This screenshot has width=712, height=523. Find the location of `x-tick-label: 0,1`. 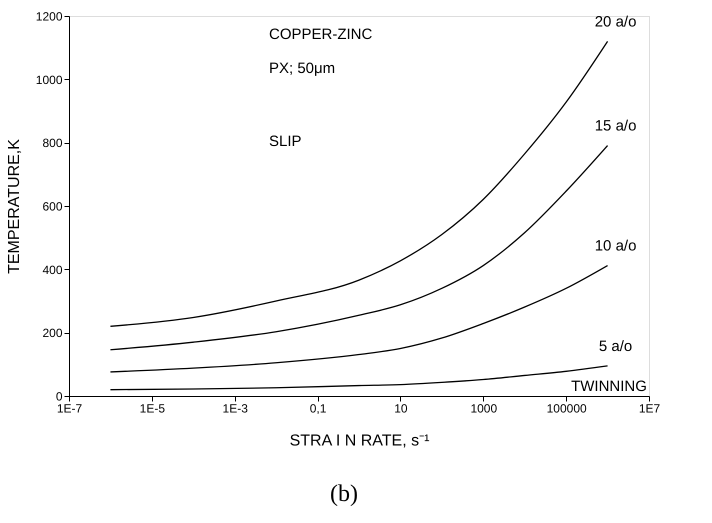

x-tick-label: 0,1 is located at coordinates (318, 409).